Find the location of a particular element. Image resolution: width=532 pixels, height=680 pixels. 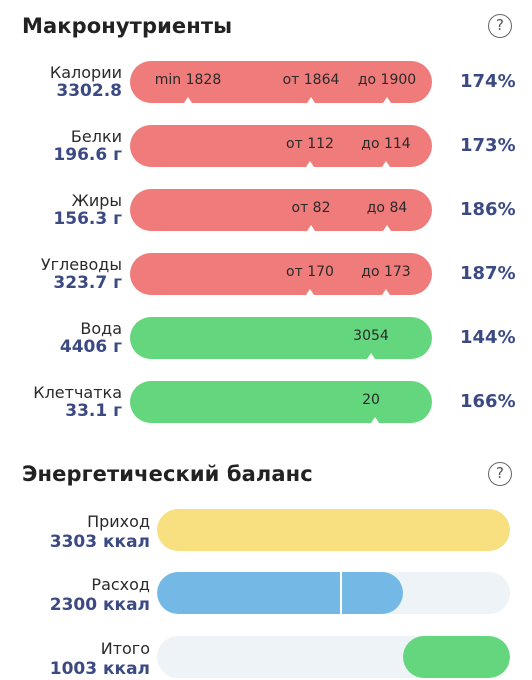

energy-fill-intake is located at coordinates (333, 530).